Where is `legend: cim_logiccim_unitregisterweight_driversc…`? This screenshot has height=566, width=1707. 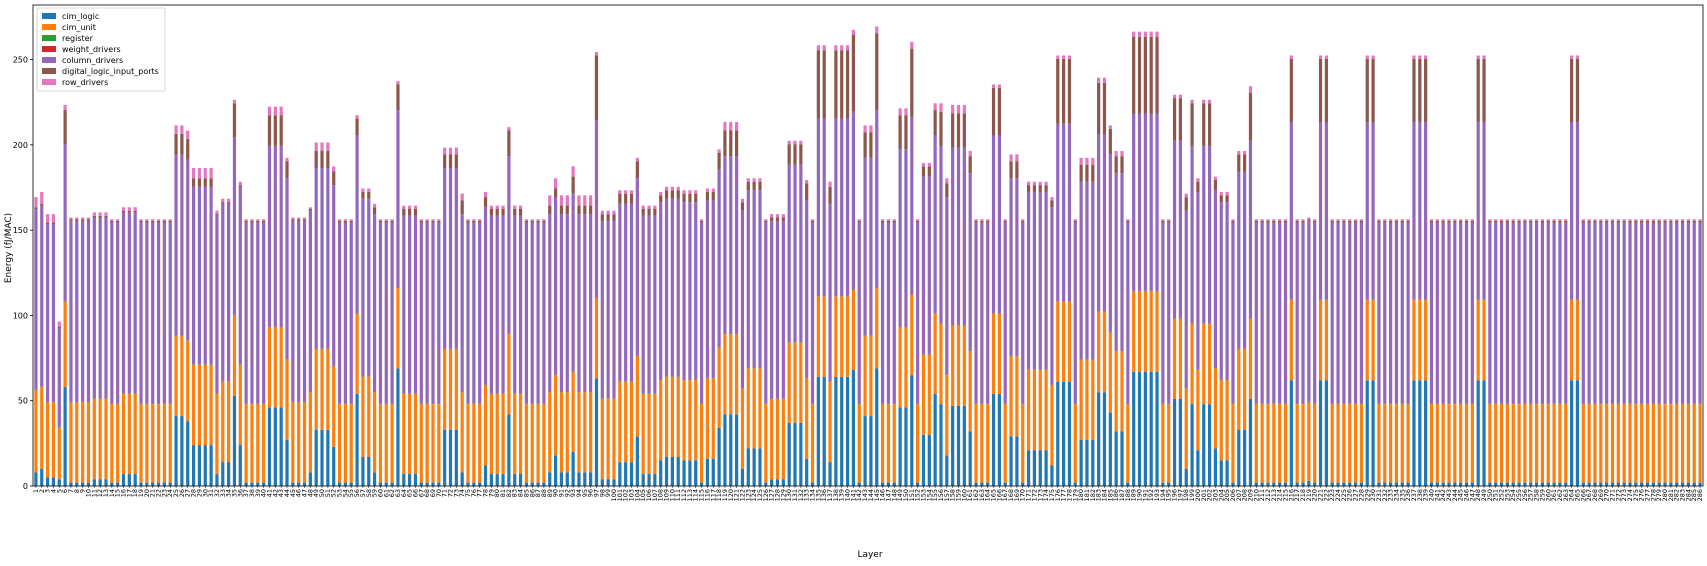
legend: cim_logiccim_unitregisterweight_driversc… is located at coordinates (101, 49).